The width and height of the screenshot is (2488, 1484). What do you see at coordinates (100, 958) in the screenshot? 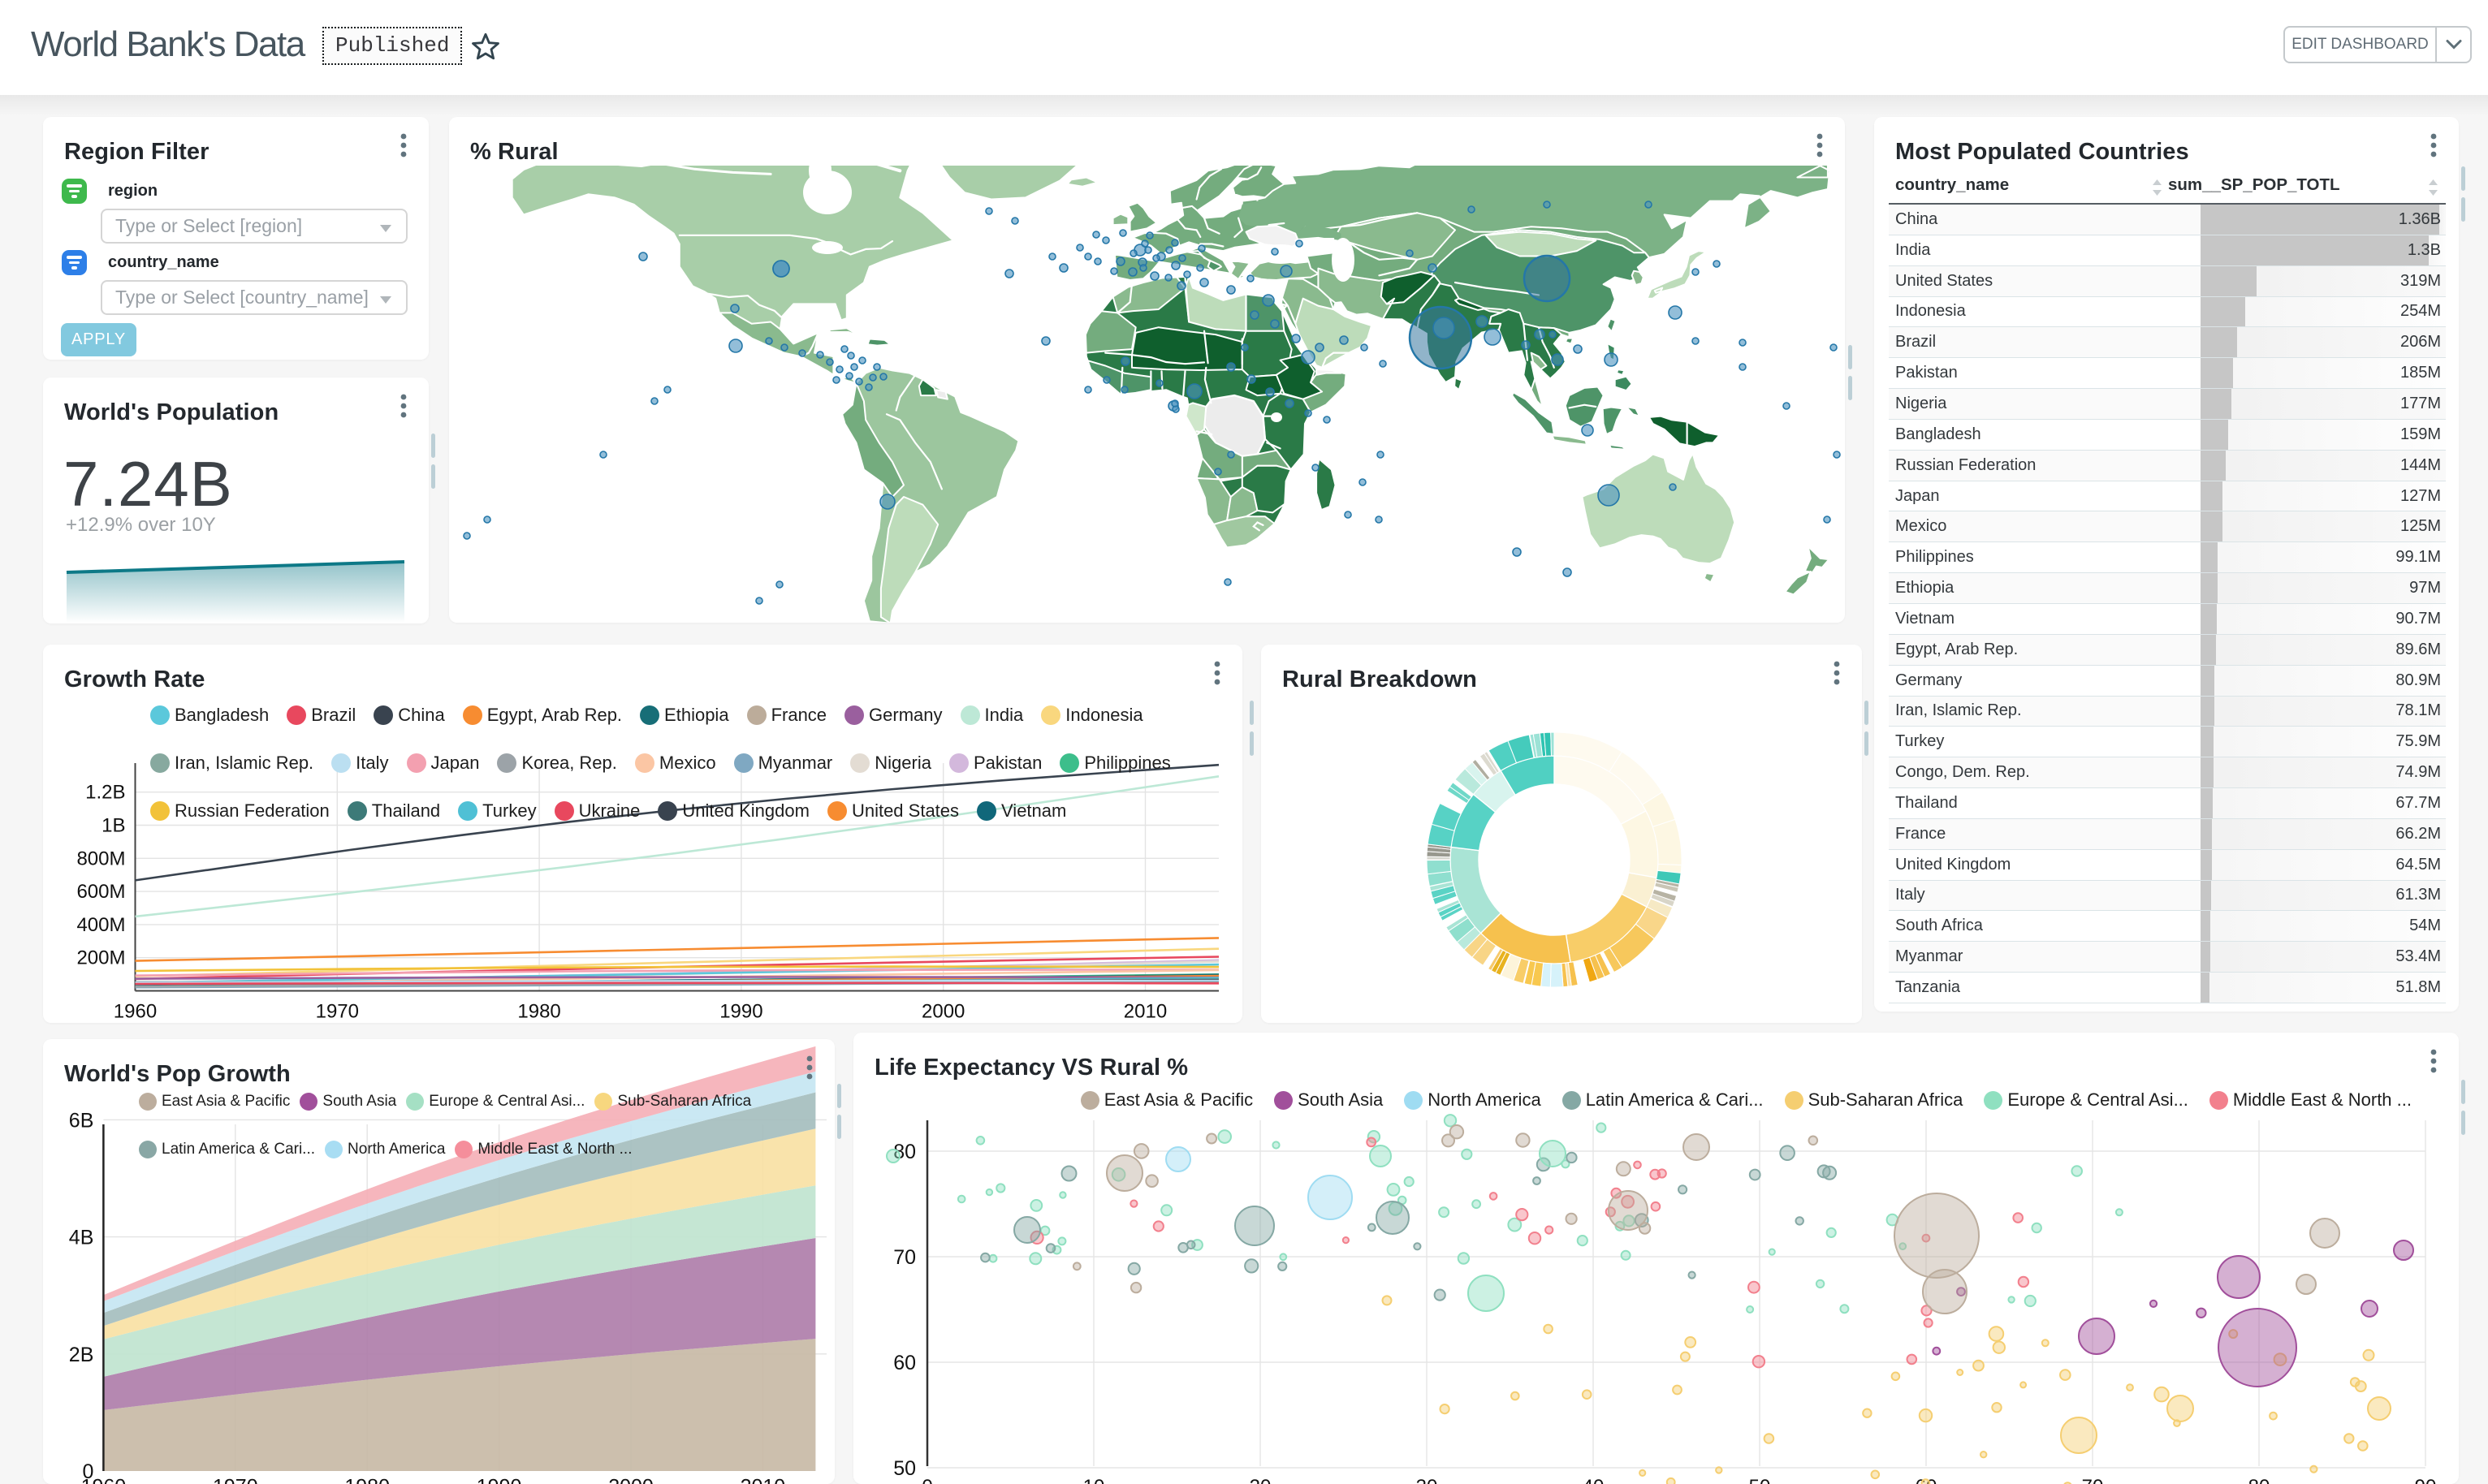
I see `svg-text: 200M` at bounding box center [100, 958].